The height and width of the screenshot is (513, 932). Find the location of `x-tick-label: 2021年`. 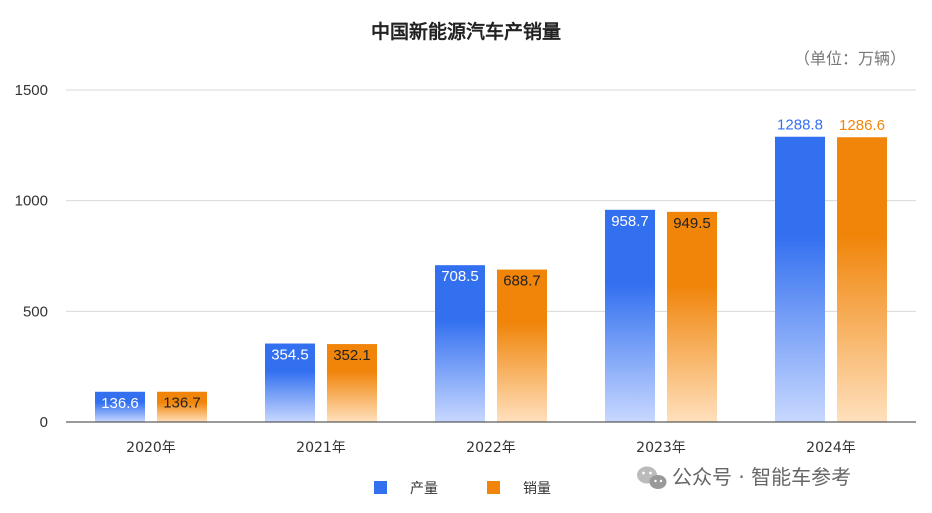

x-tick-label: 2021年 is located at coordinates (321, 448).